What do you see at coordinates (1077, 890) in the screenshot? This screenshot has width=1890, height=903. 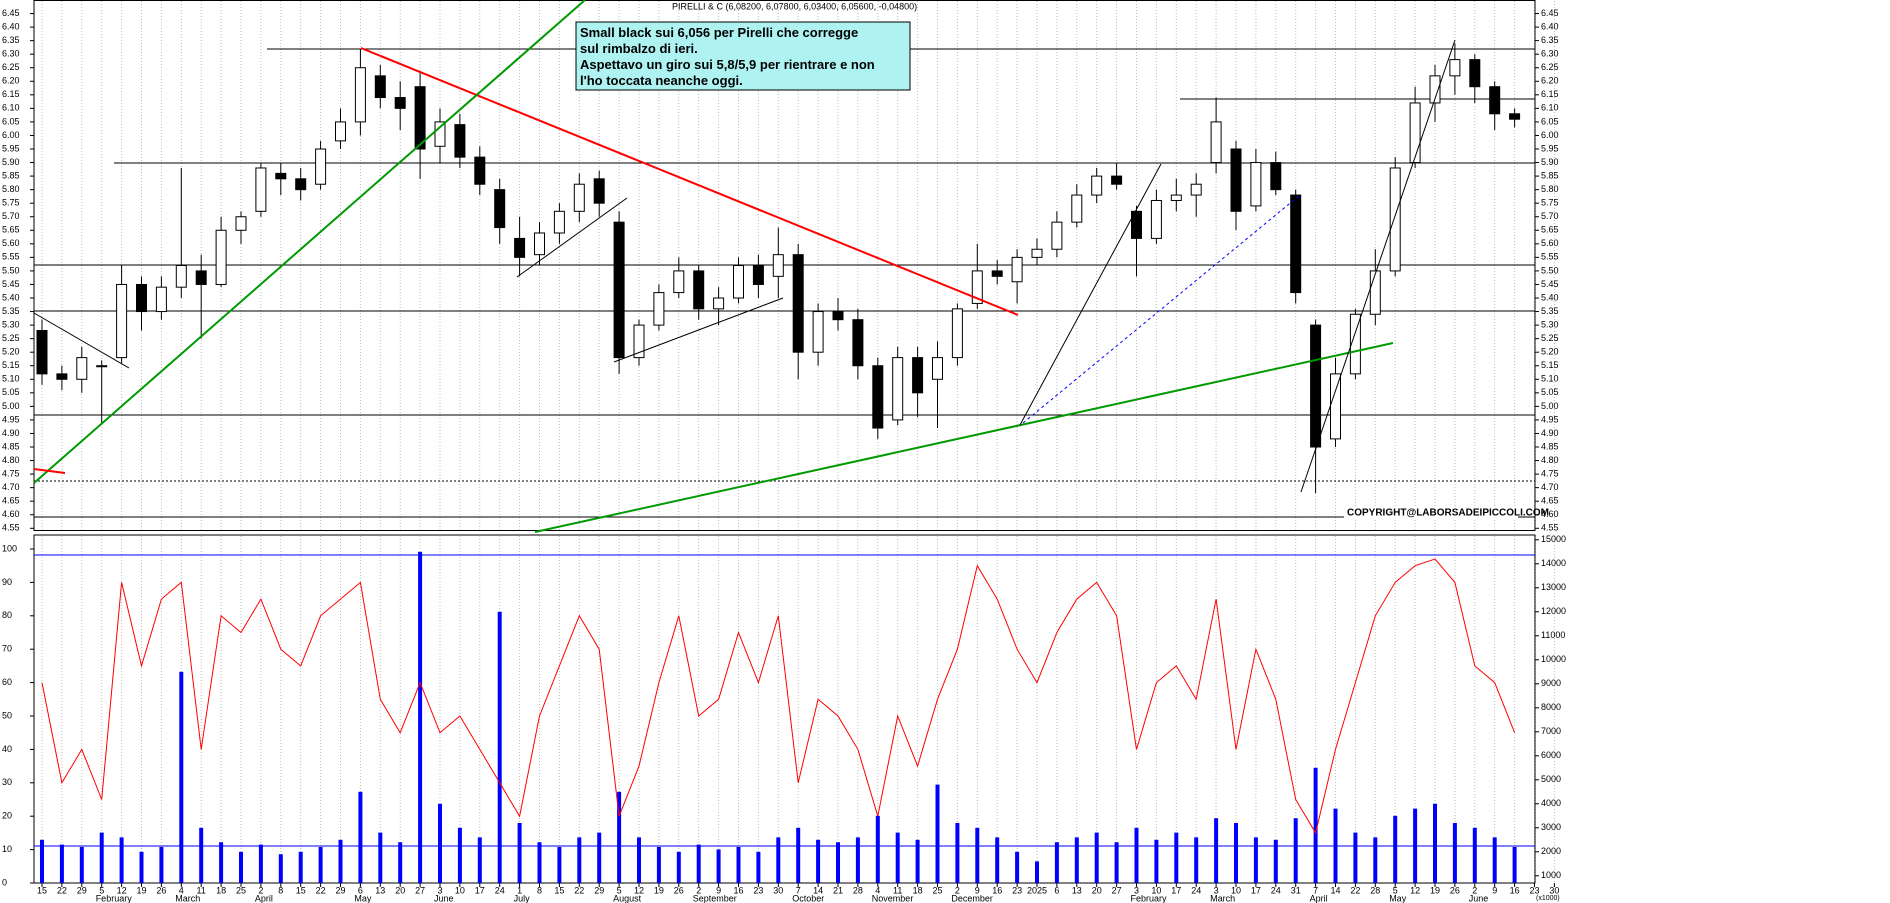 I see `x-tick-label: 13` at bounding box center [1077, 890].